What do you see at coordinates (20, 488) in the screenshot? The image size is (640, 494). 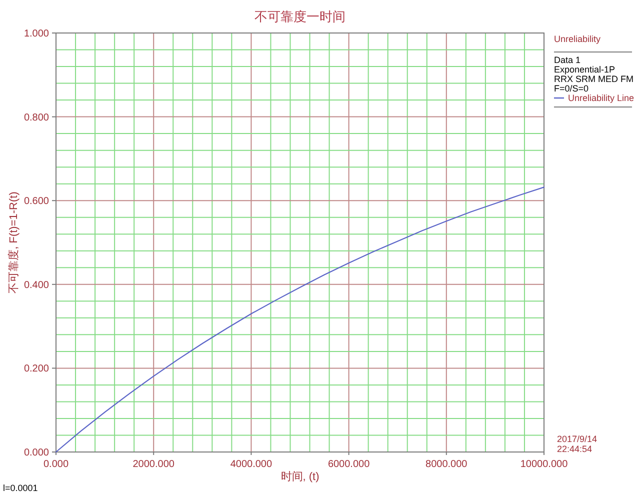 I see `text: l=0.0001` at bounding box center [20, 488].